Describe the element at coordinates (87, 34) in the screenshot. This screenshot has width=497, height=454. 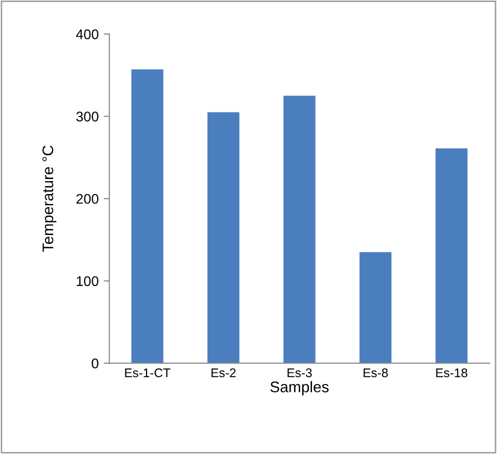
I see `y-tick-label: 400` at that location.